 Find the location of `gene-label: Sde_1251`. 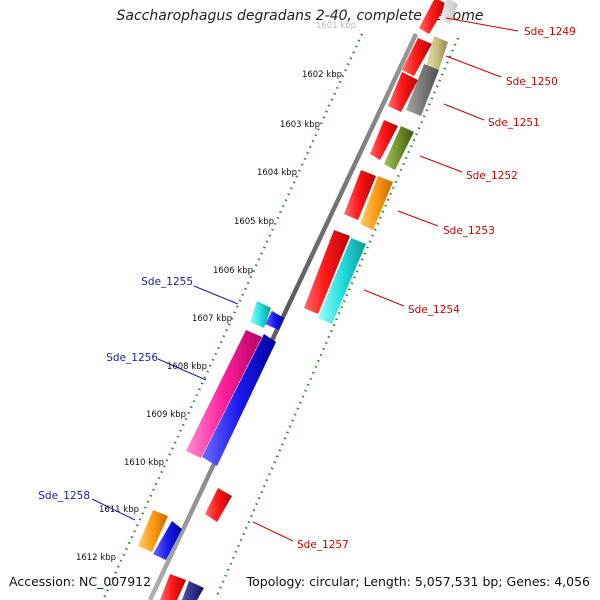

gene-label: Sde_1251 is located at coordinates (514, 123).